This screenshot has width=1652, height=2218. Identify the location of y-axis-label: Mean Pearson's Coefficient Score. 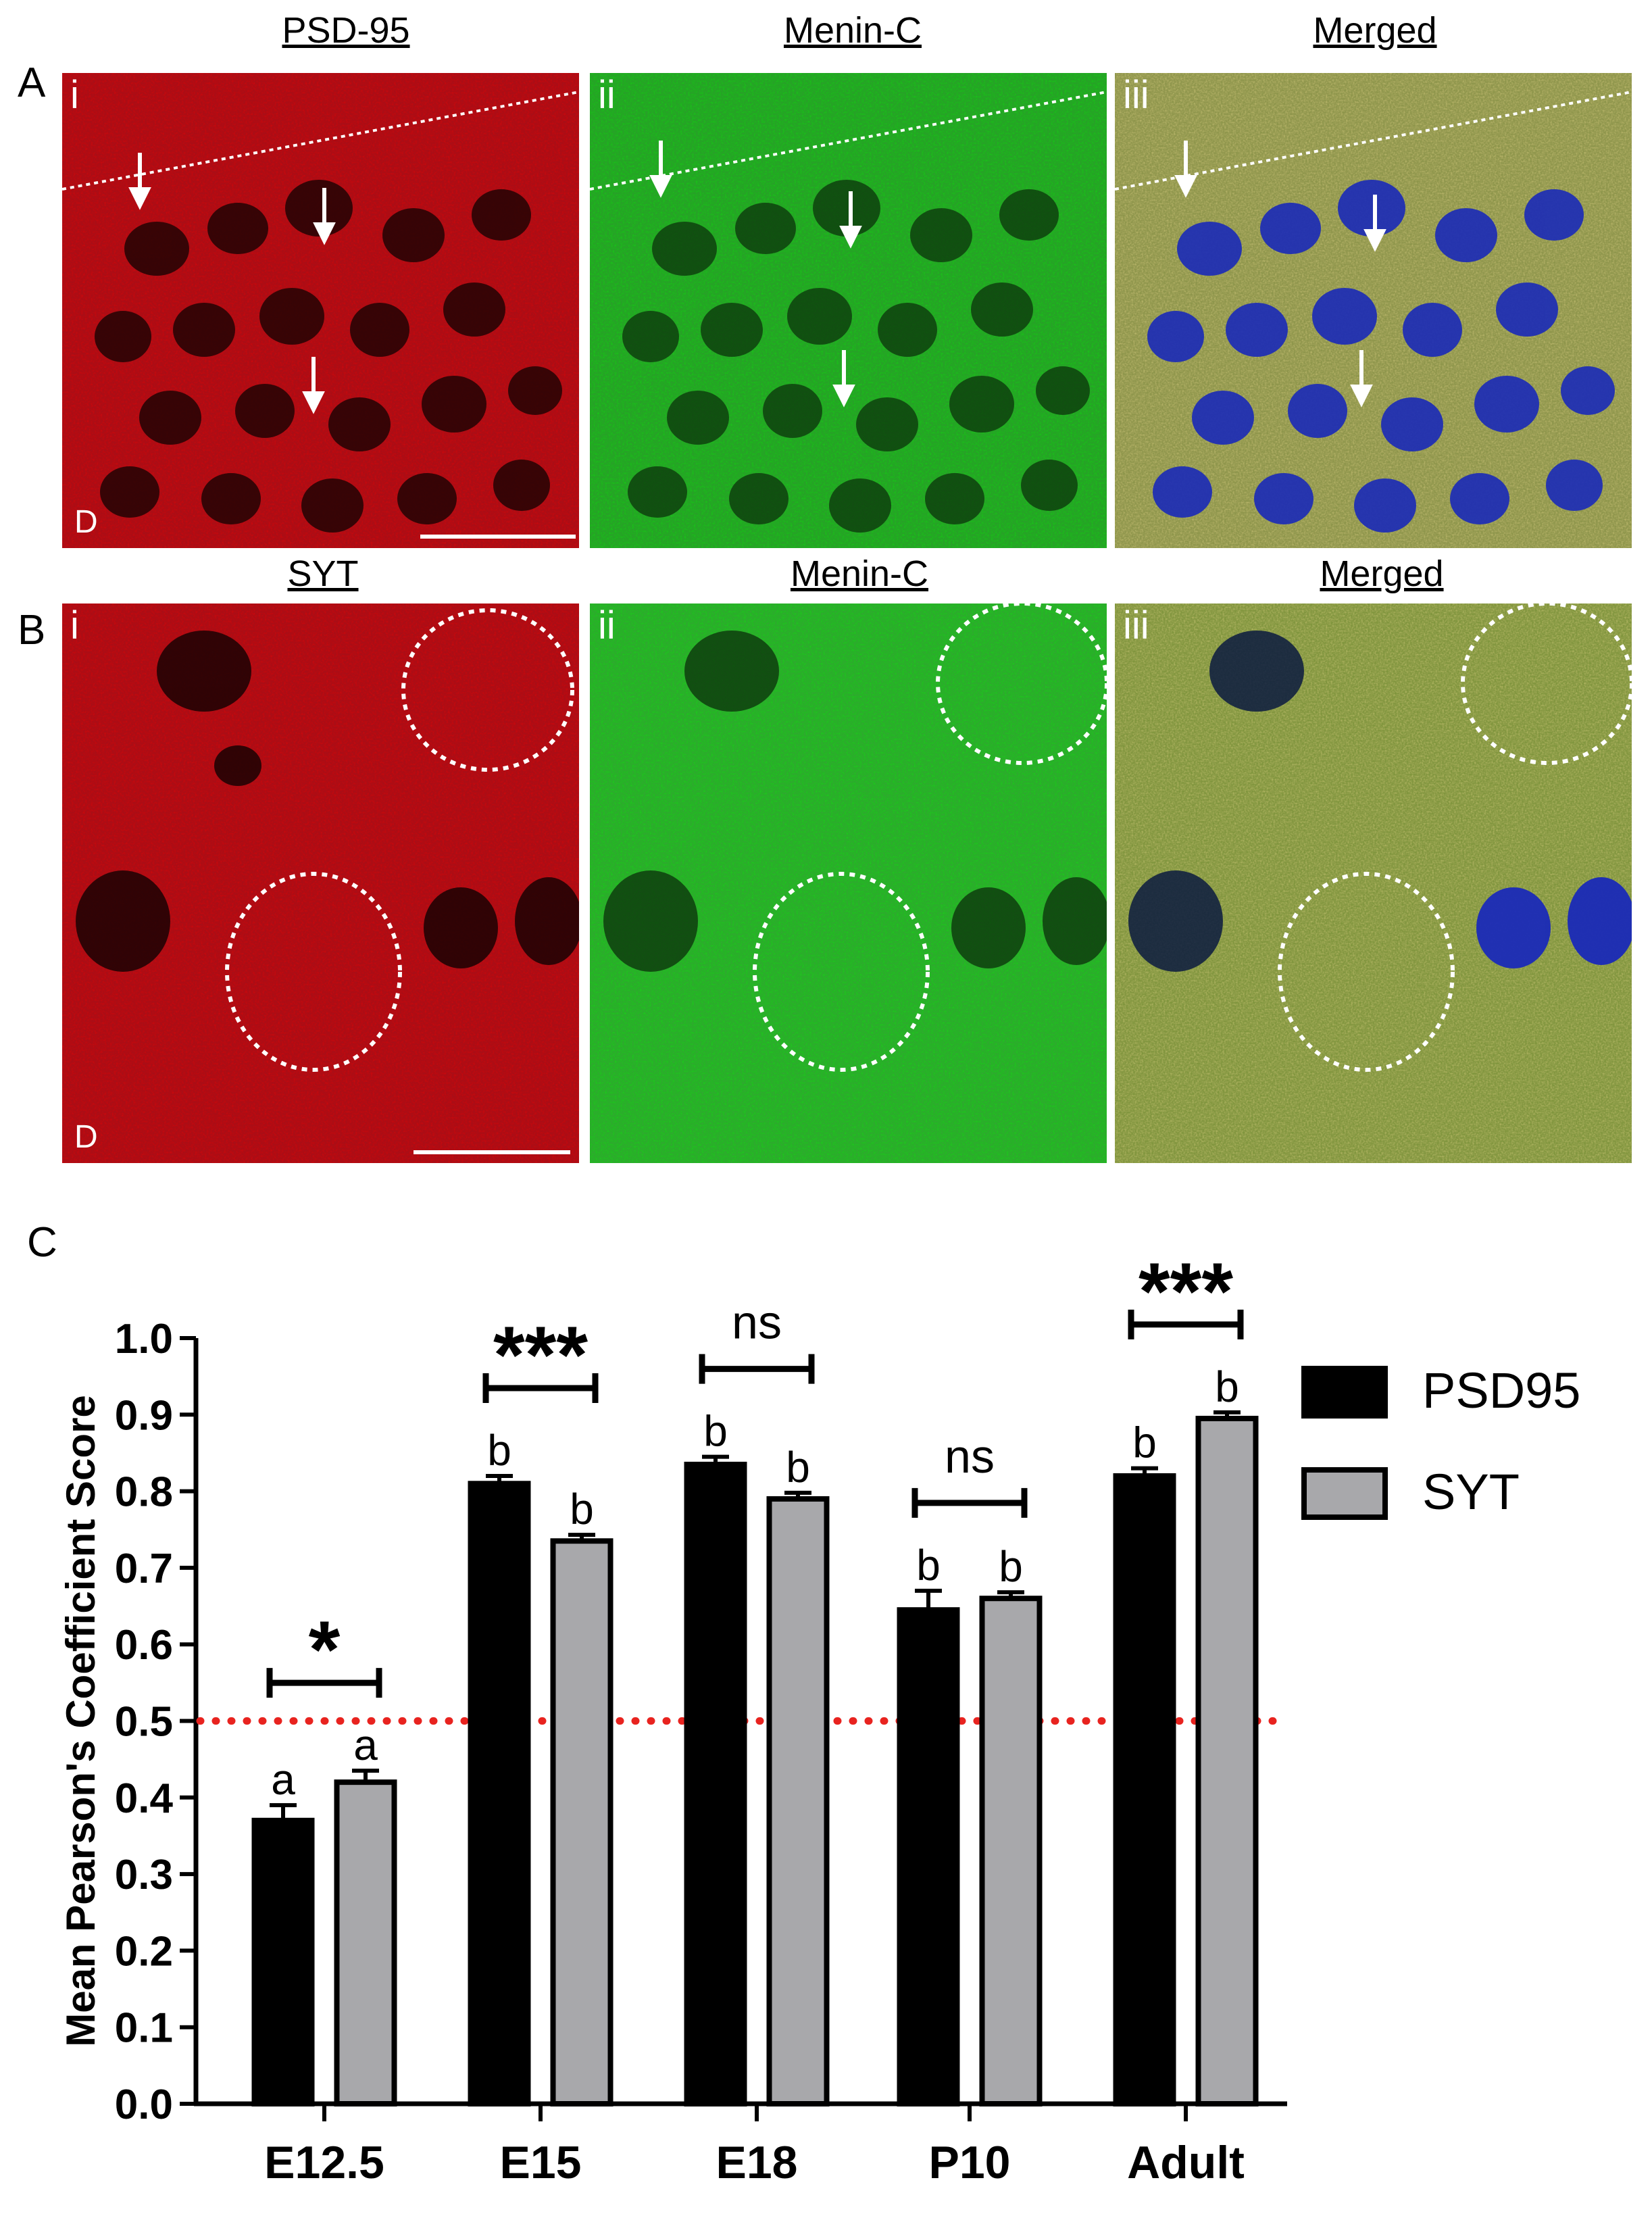
(80, 1721).